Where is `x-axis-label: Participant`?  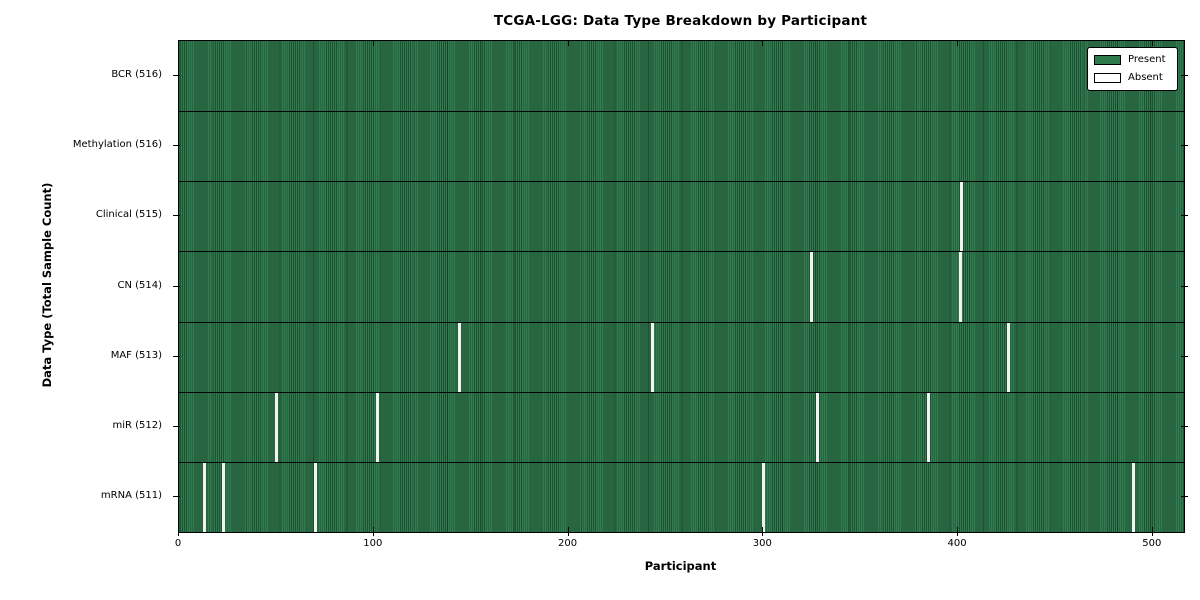 x-axis-label: Participant is located at coordinates (680, 566).